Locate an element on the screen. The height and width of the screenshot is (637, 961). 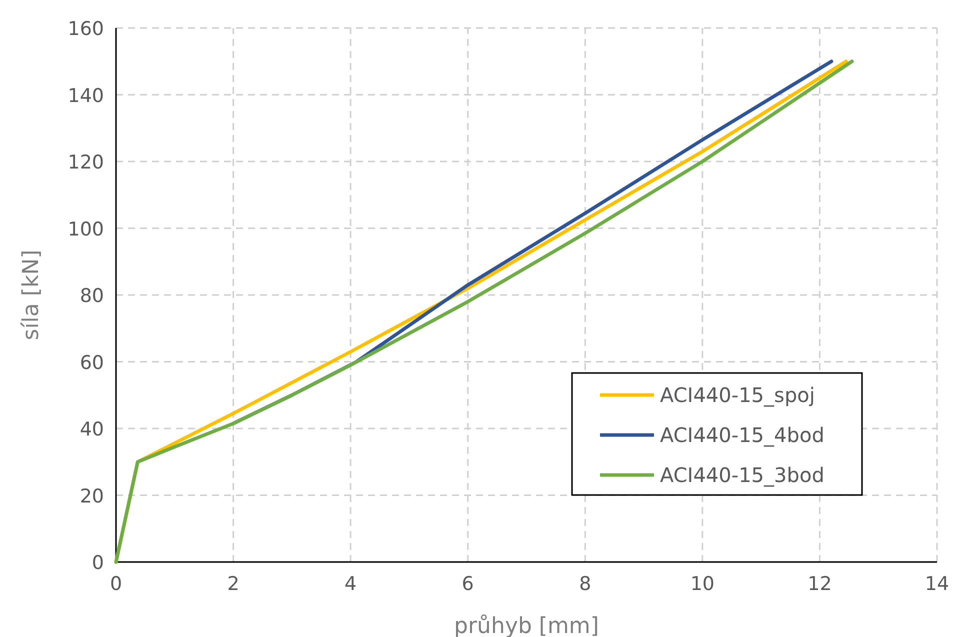
y-tick-label: 160 is located at coordinates (86, 29).